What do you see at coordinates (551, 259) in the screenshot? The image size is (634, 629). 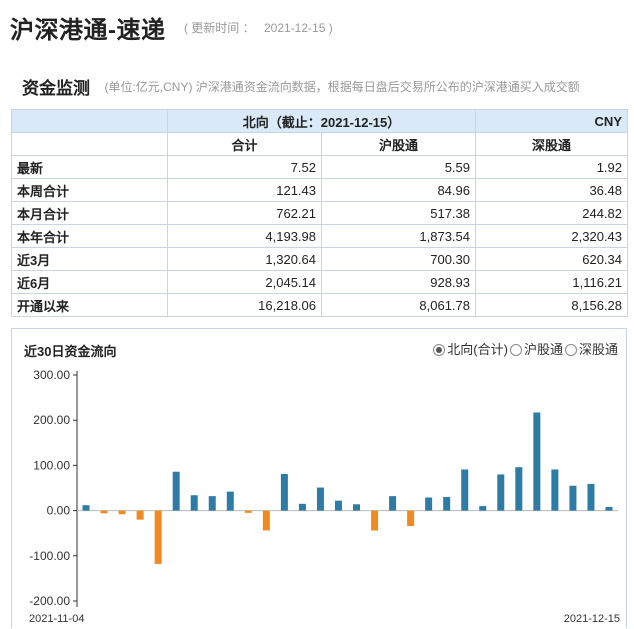 I see `table-cell: 620.34` at bounding box center [551, 259].